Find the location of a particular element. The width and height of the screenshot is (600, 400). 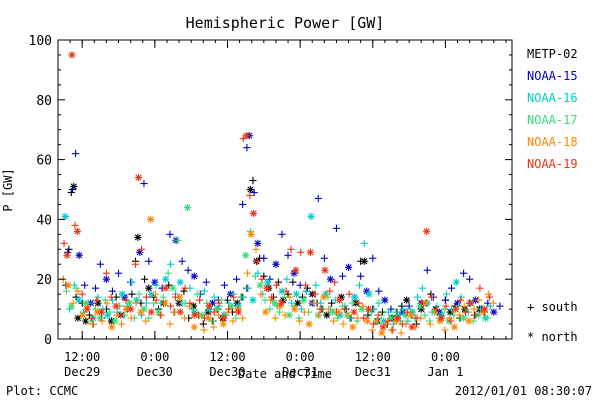

x-tick-time-label: 12:00 is located at coordinates (373, 357).